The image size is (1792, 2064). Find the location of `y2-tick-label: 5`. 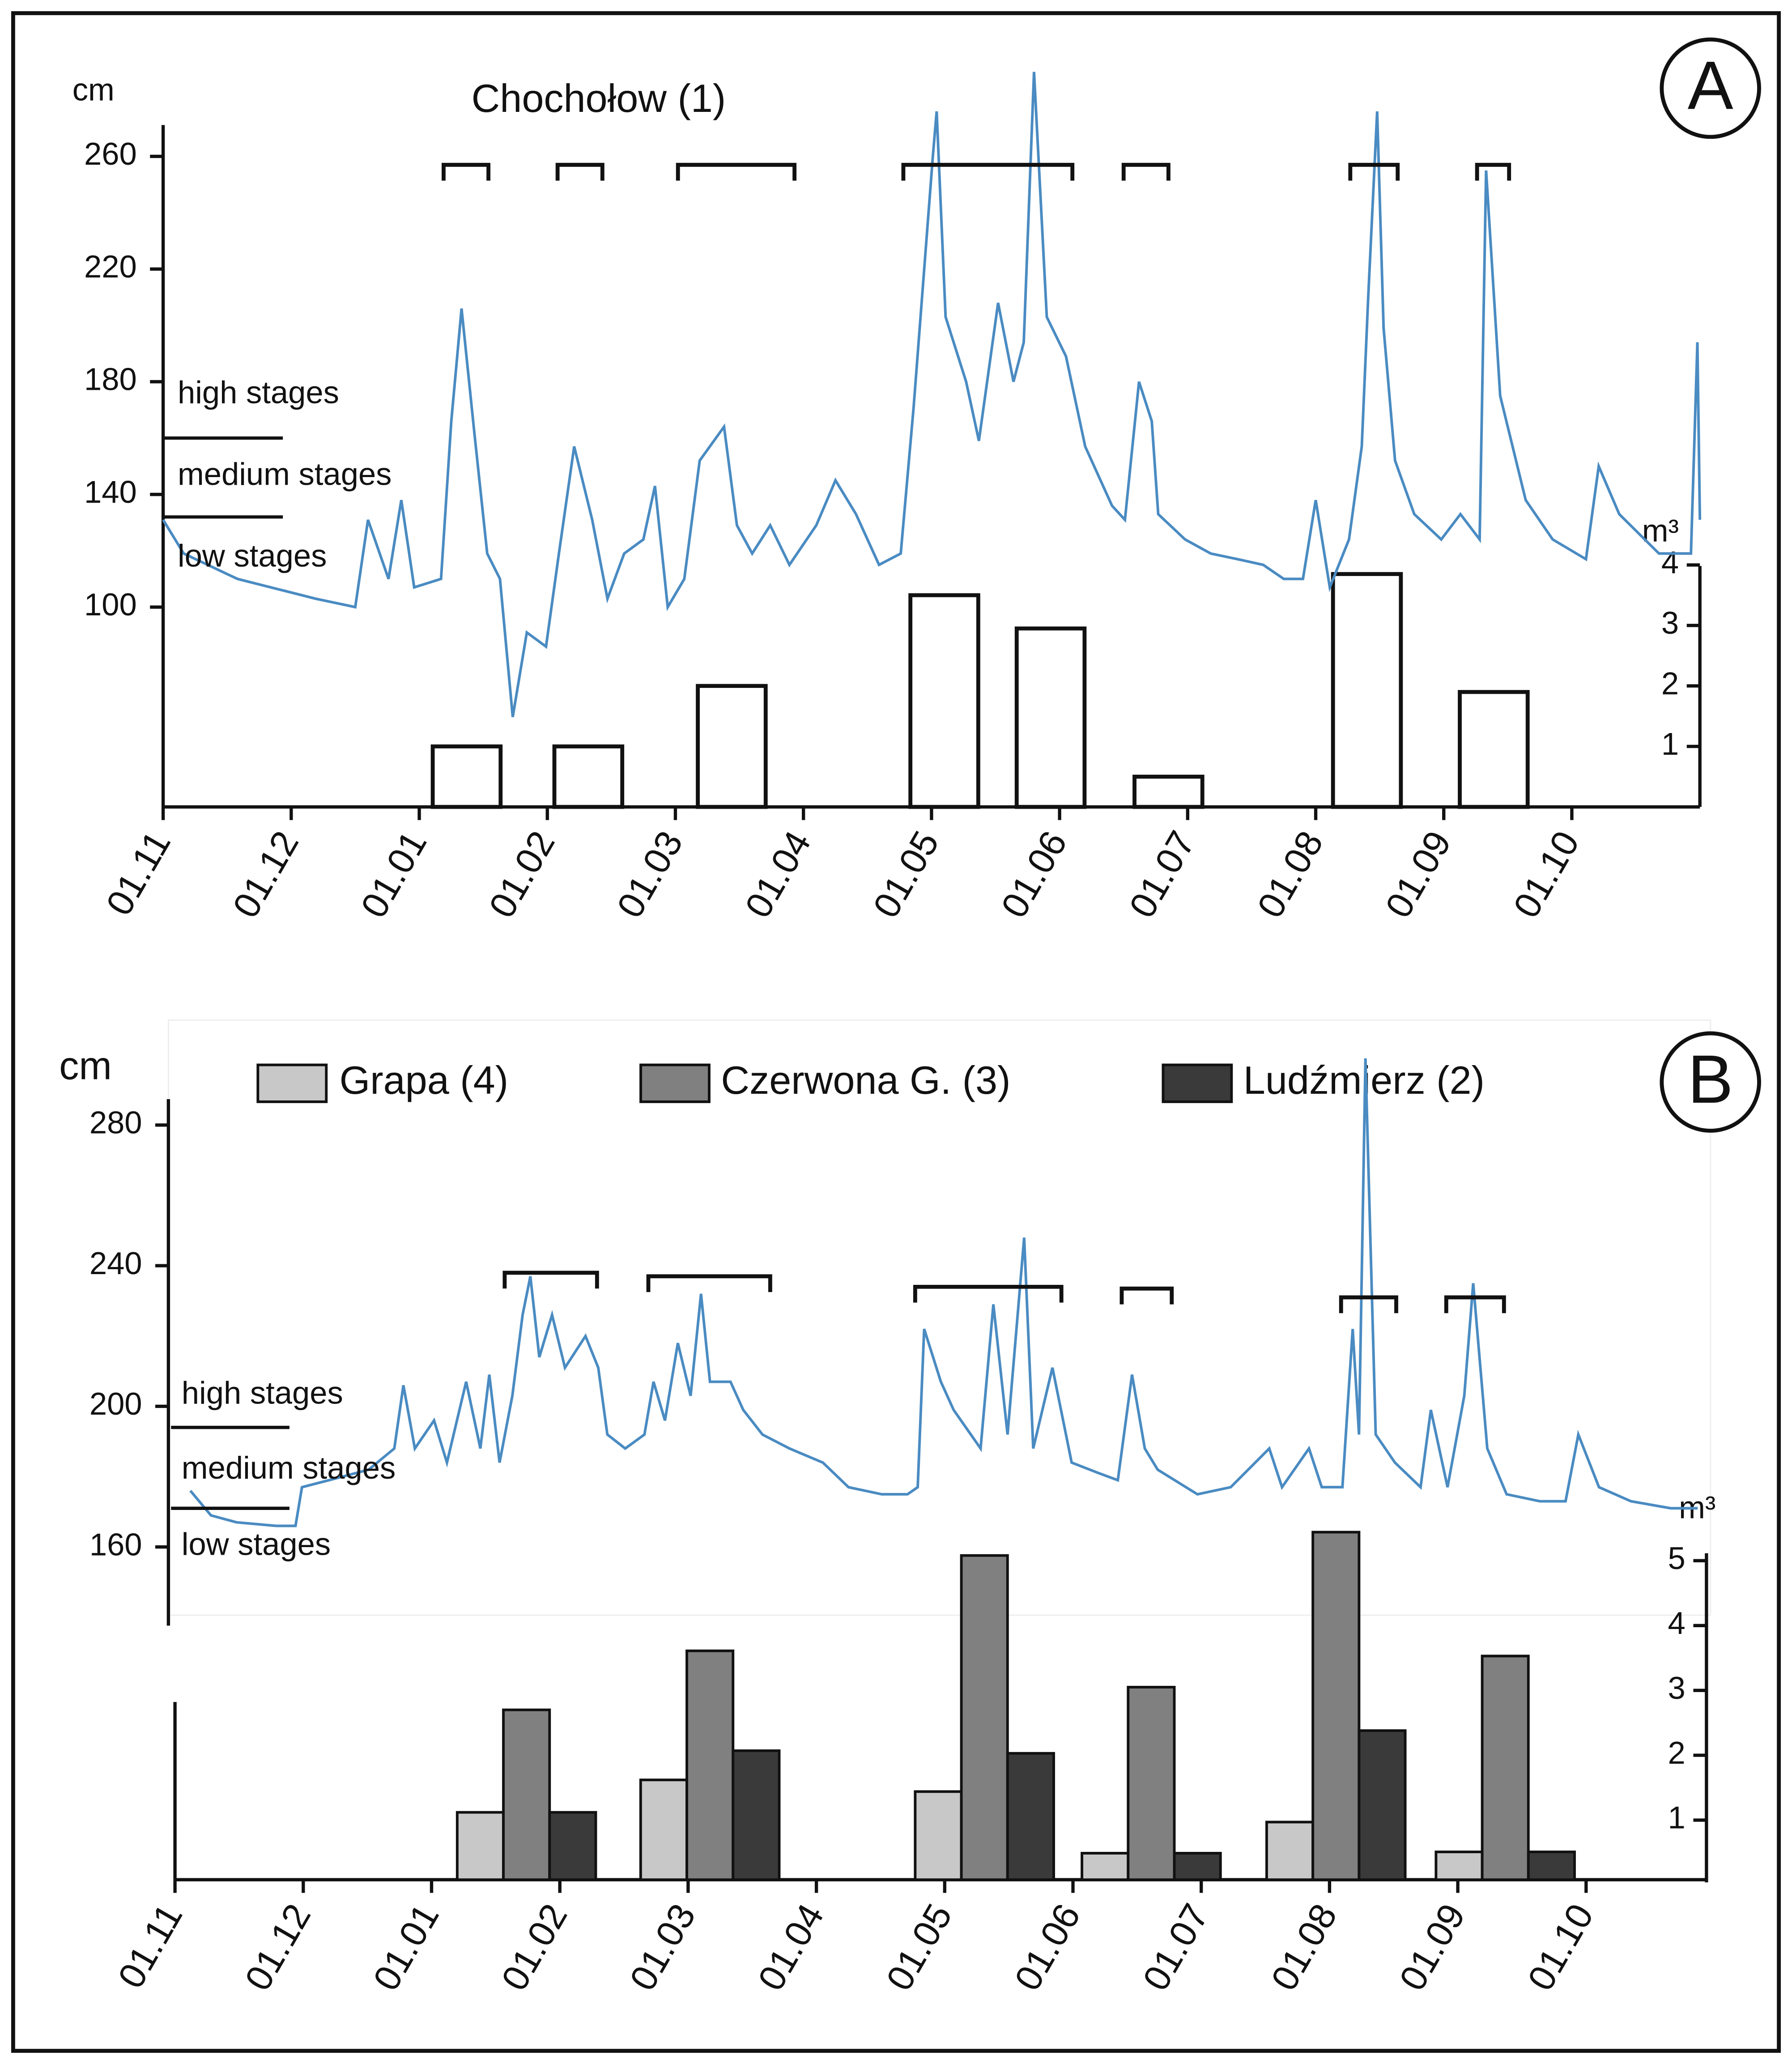

y2-tick-label: 5 is located at coordinates (1677, 1558).